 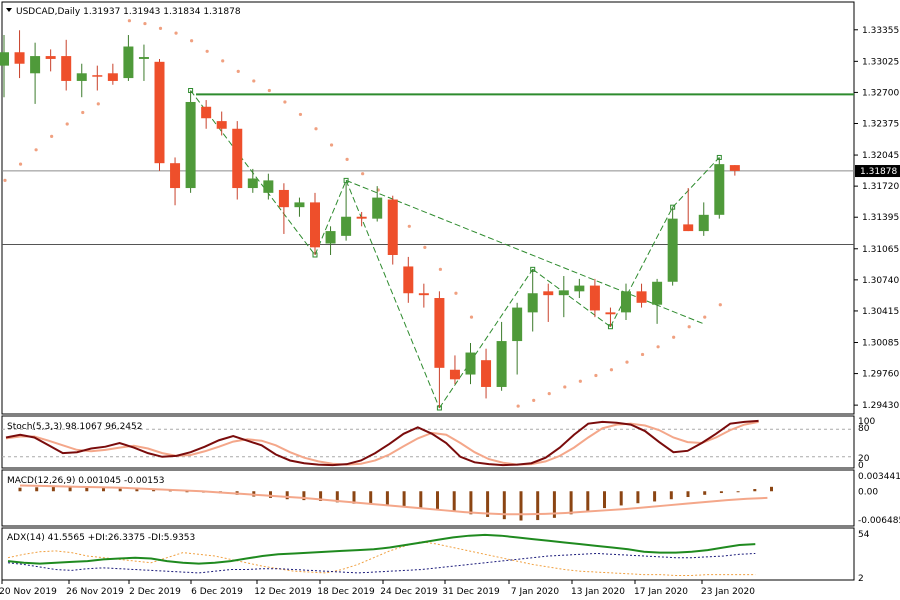 I want to click on adx-indicator: 54 2, so click(x=438, y=557).